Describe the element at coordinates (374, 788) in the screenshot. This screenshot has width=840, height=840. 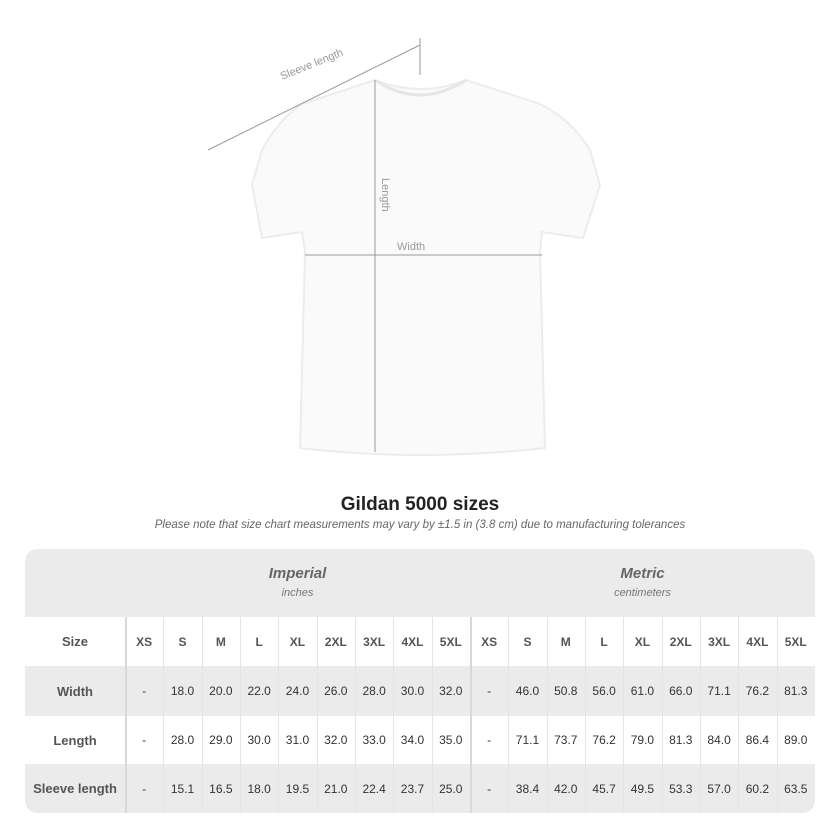
I see `imperial-value-cell: 22.4` at that location.